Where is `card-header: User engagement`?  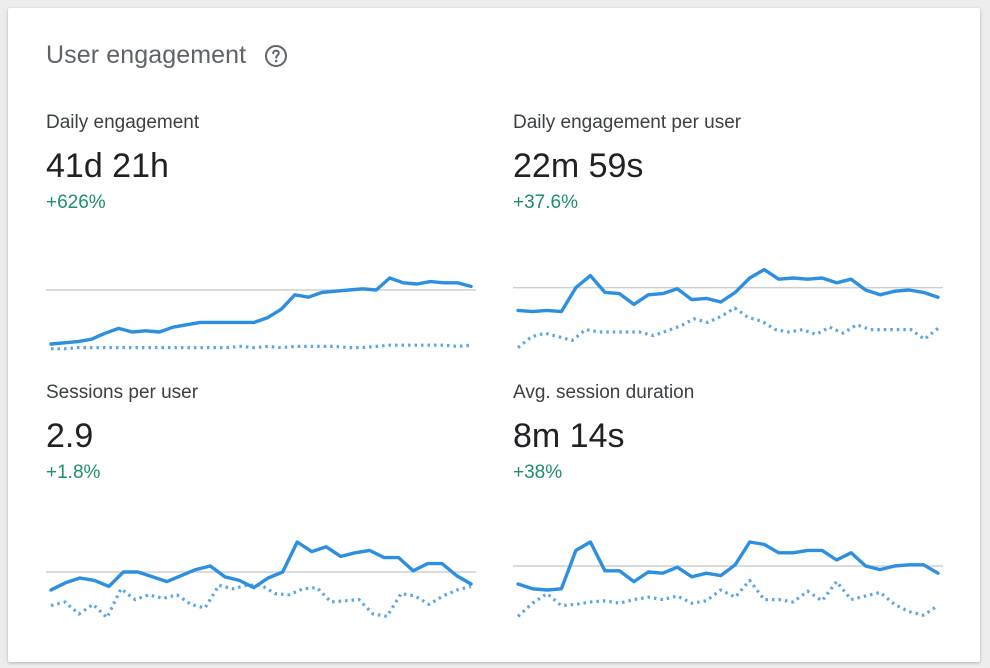 card-header: User engagement is located at coordinates (167, 55).